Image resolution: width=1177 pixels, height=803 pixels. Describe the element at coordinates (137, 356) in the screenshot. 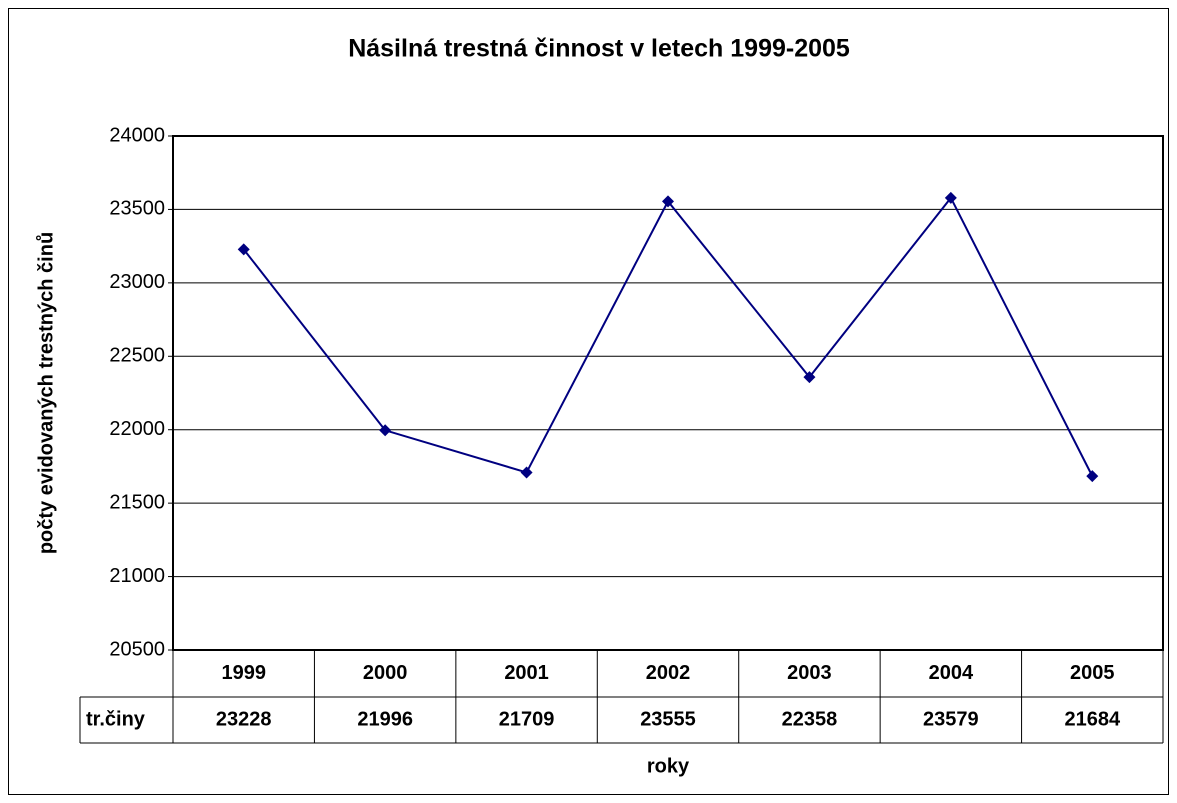

I see `y-tick-label: 22500` at that location.